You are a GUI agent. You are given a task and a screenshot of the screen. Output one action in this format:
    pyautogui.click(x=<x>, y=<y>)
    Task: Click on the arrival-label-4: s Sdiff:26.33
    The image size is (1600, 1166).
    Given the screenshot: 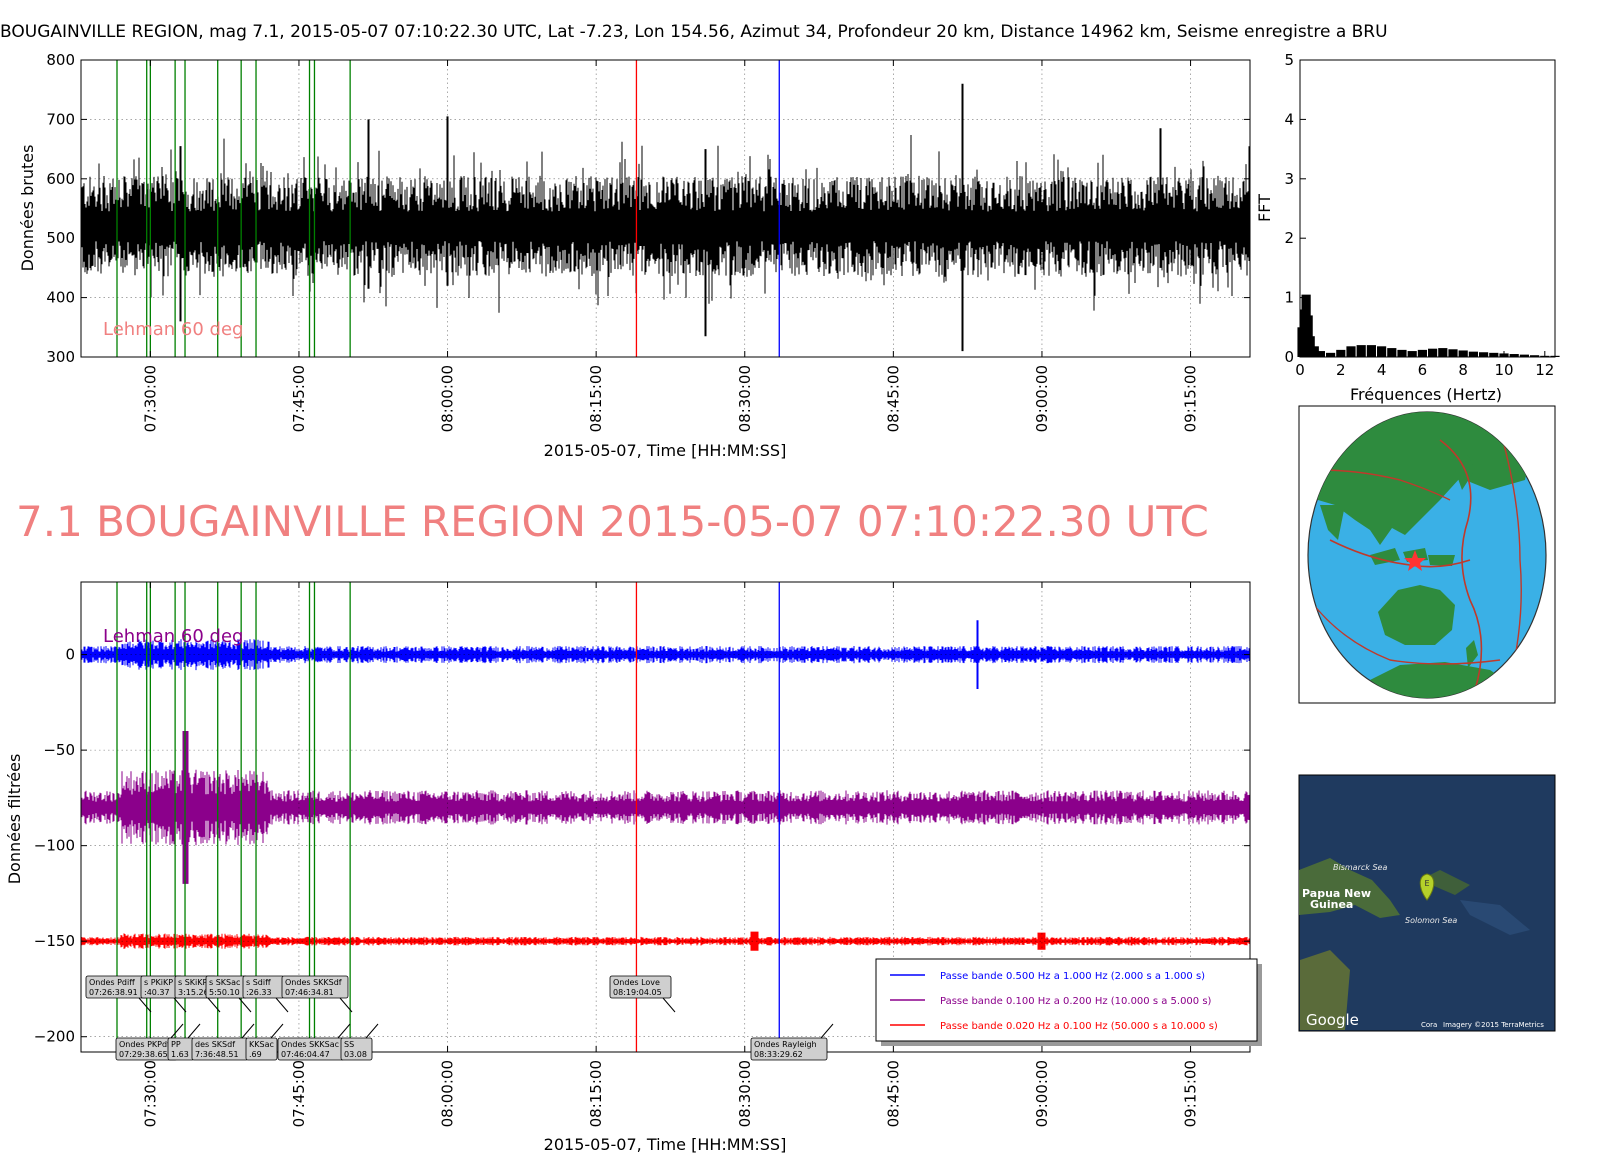 What is the action you would take?
    pyautogui.click(x=265, y=994)
    